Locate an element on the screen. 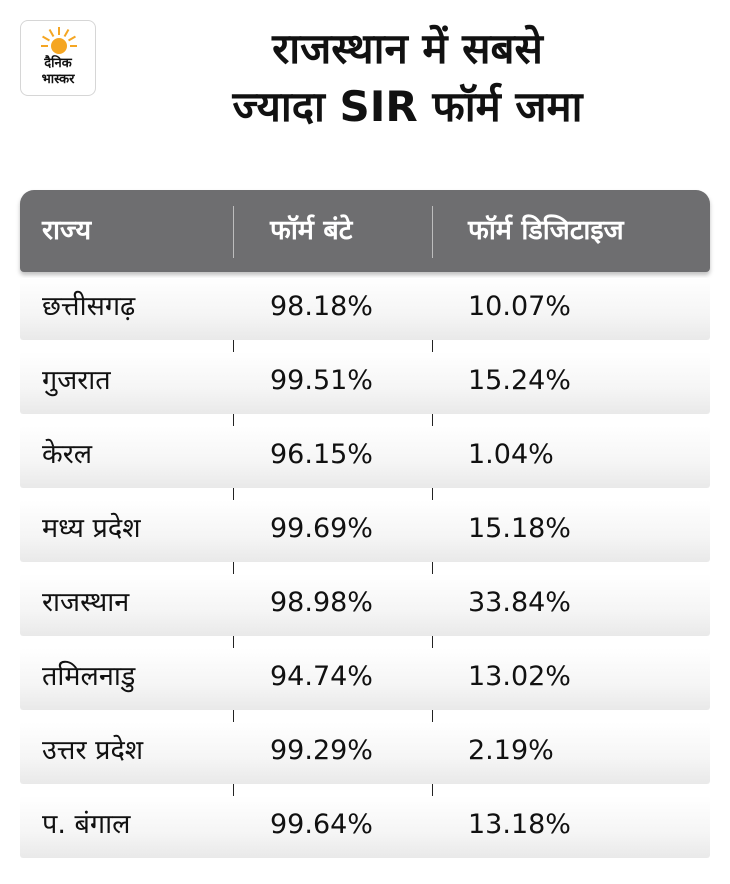  state-cell: राजस्थान is located at coordinates (86, 602).